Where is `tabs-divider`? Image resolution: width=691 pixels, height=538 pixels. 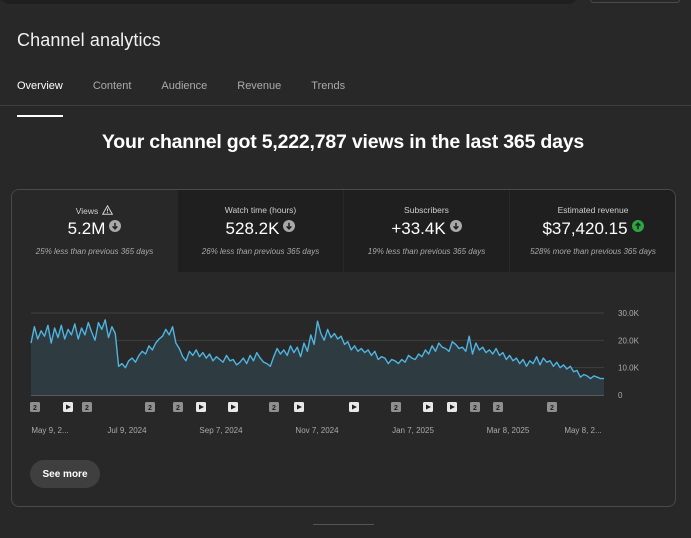
tabs-divider is located at coordinates (345, 105).